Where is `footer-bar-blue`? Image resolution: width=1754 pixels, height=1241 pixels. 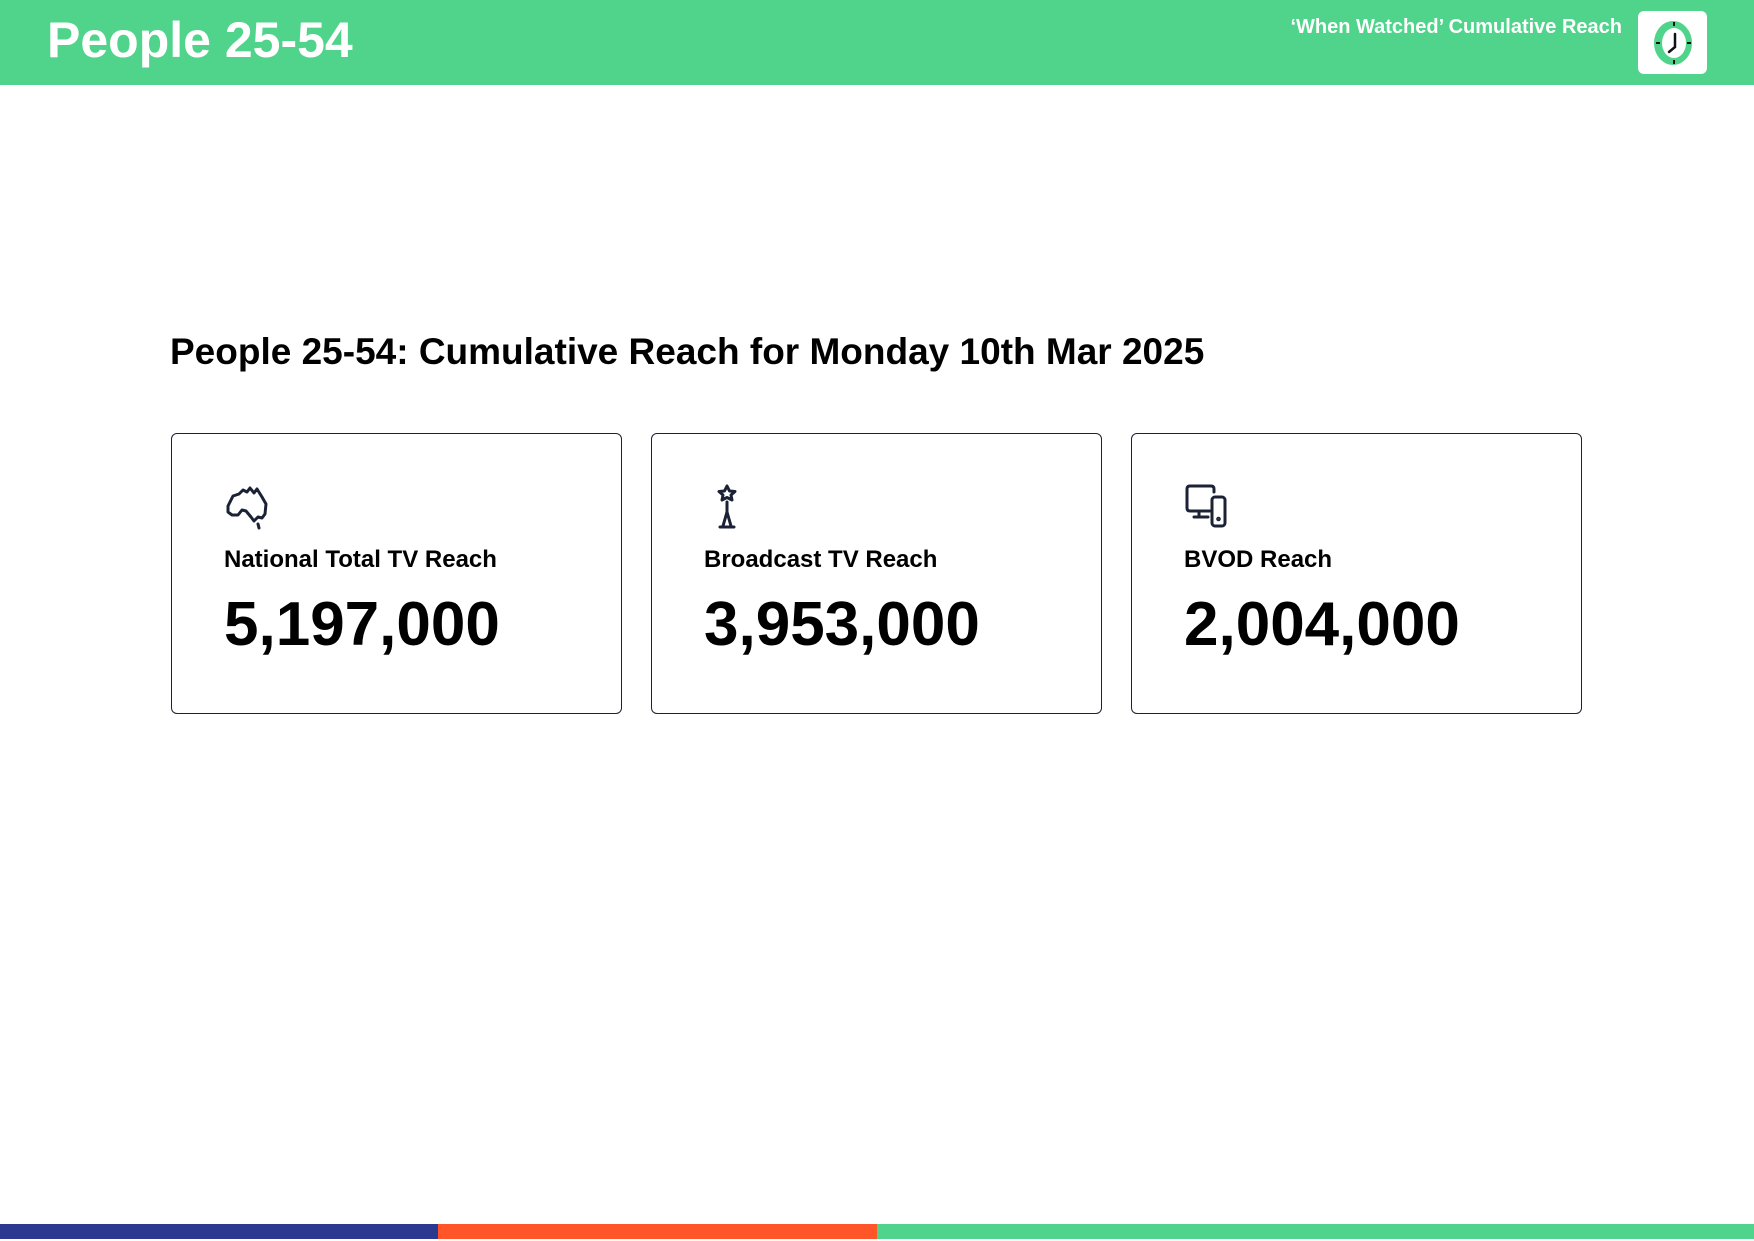
footer-bar-blue is located at coordinates (219, 1231).